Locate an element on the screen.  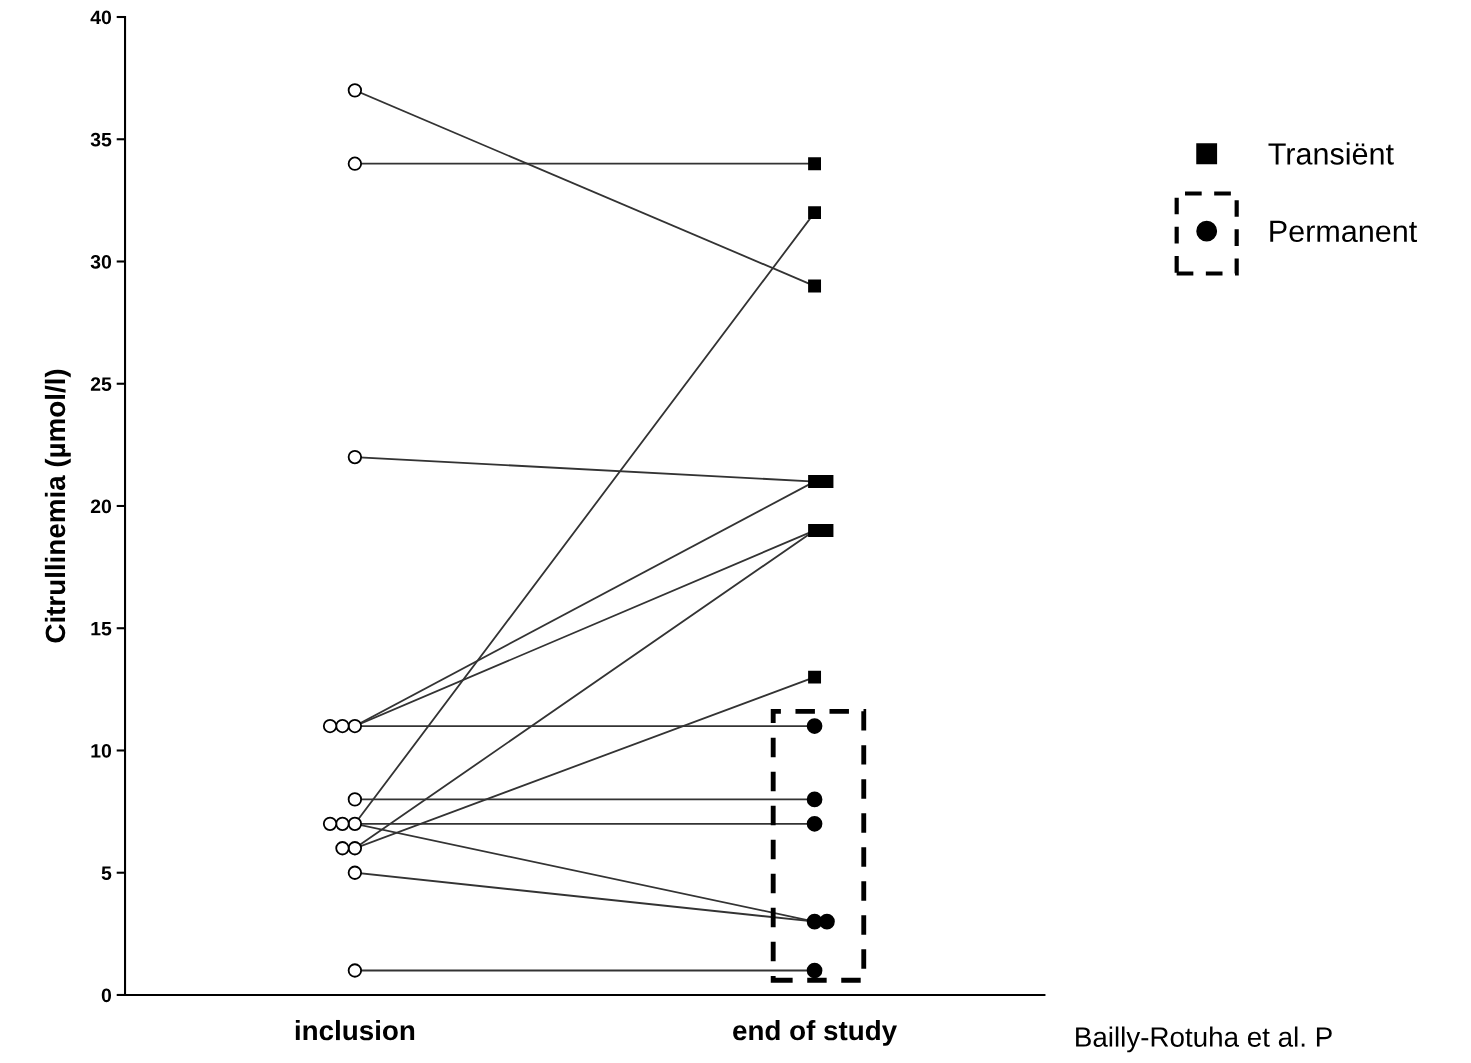
y-tick-label: 25 is located at coordinates (101, 384).